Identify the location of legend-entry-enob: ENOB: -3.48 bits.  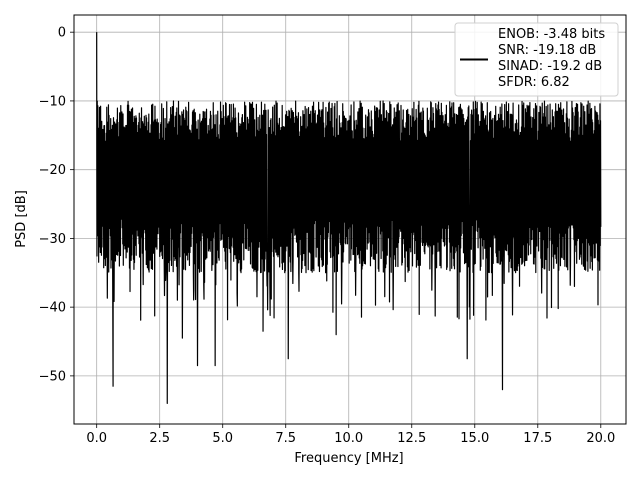
(551, 34).